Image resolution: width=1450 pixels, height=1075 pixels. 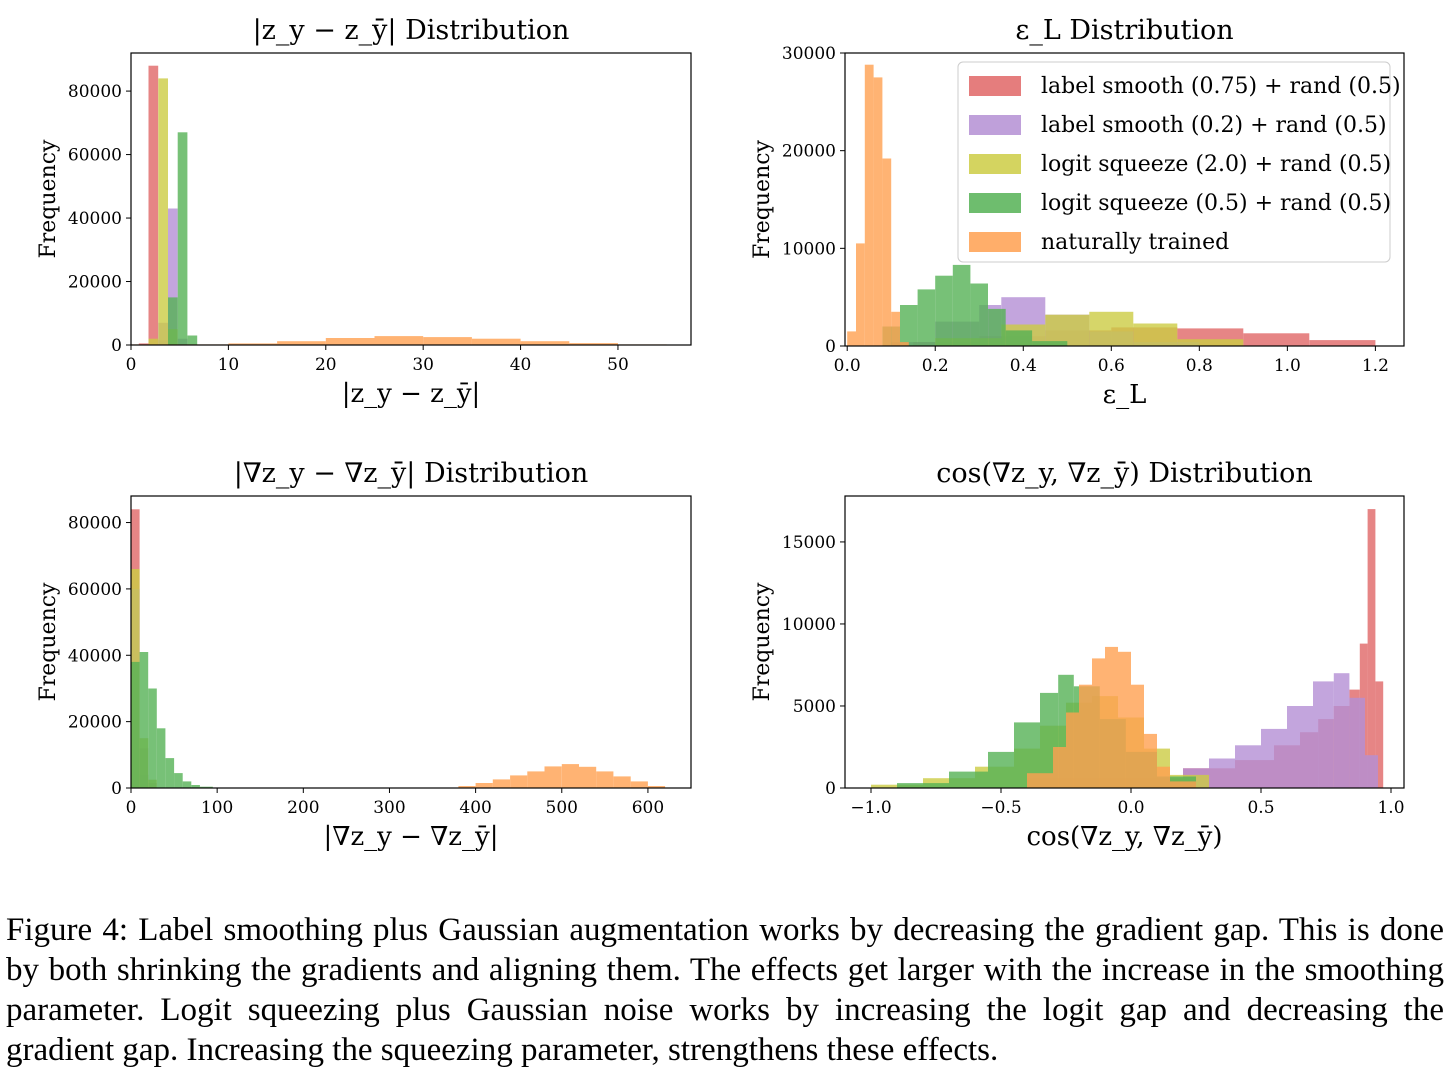 What do you see at coordinates (67, 930) in the screenshot?
I see `caption-label: Figure 4:` at bounding box center [67, 930].